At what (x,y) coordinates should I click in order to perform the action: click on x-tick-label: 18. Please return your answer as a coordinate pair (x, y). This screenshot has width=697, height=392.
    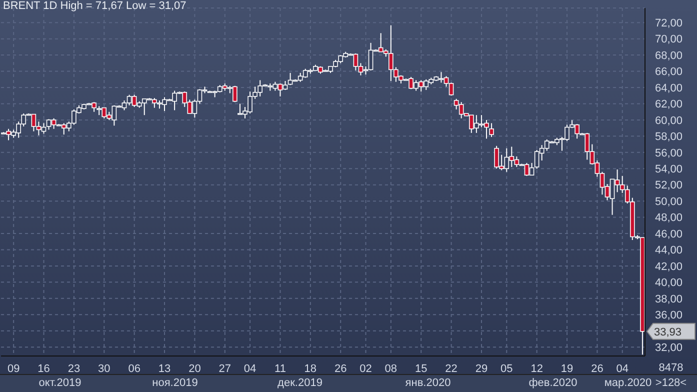
    Looking at the image, I should click on (310, 368).